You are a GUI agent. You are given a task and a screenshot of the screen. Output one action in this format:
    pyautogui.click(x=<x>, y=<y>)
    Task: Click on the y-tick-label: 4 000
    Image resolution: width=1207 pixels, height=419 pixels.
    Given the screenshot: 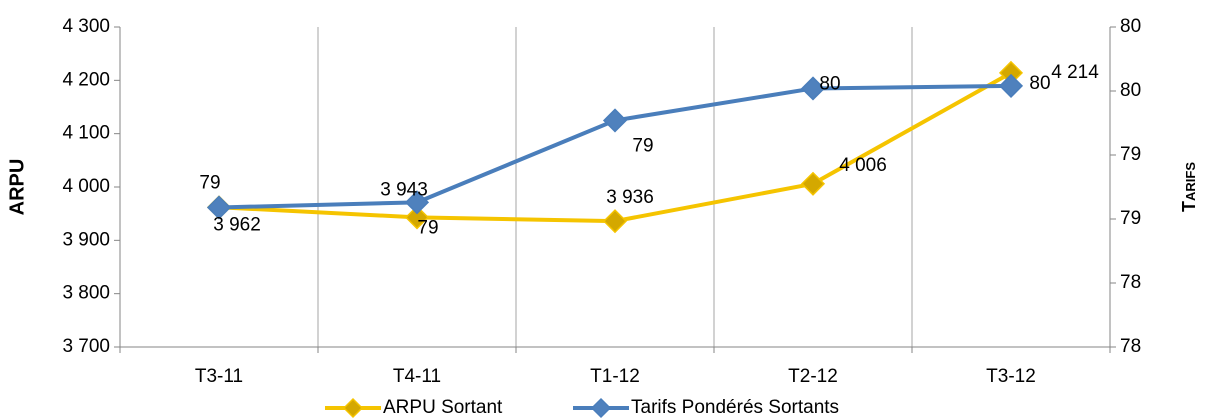 What is the action you would take?
    pyautogui.click(x=86, y=186)
    